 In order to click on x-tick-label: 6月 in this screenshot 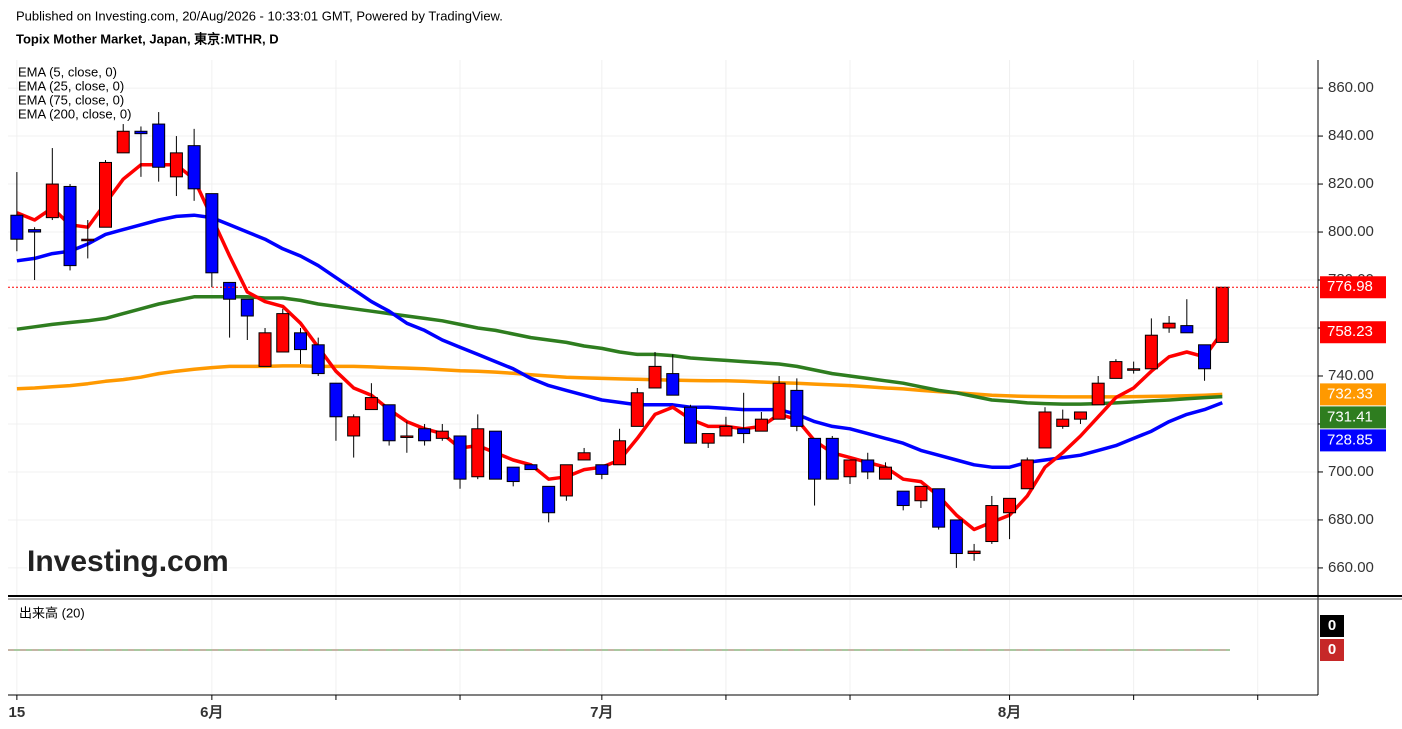, I will do `click(211, 712)`.